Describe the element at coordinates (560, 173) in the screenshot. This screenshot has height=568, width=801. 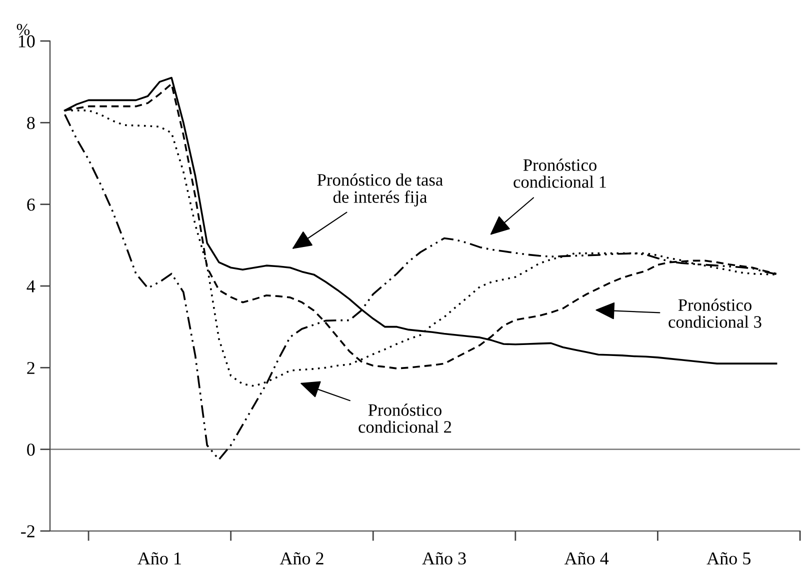
I see `annotation: Pronóstico condicional 1` at that location.